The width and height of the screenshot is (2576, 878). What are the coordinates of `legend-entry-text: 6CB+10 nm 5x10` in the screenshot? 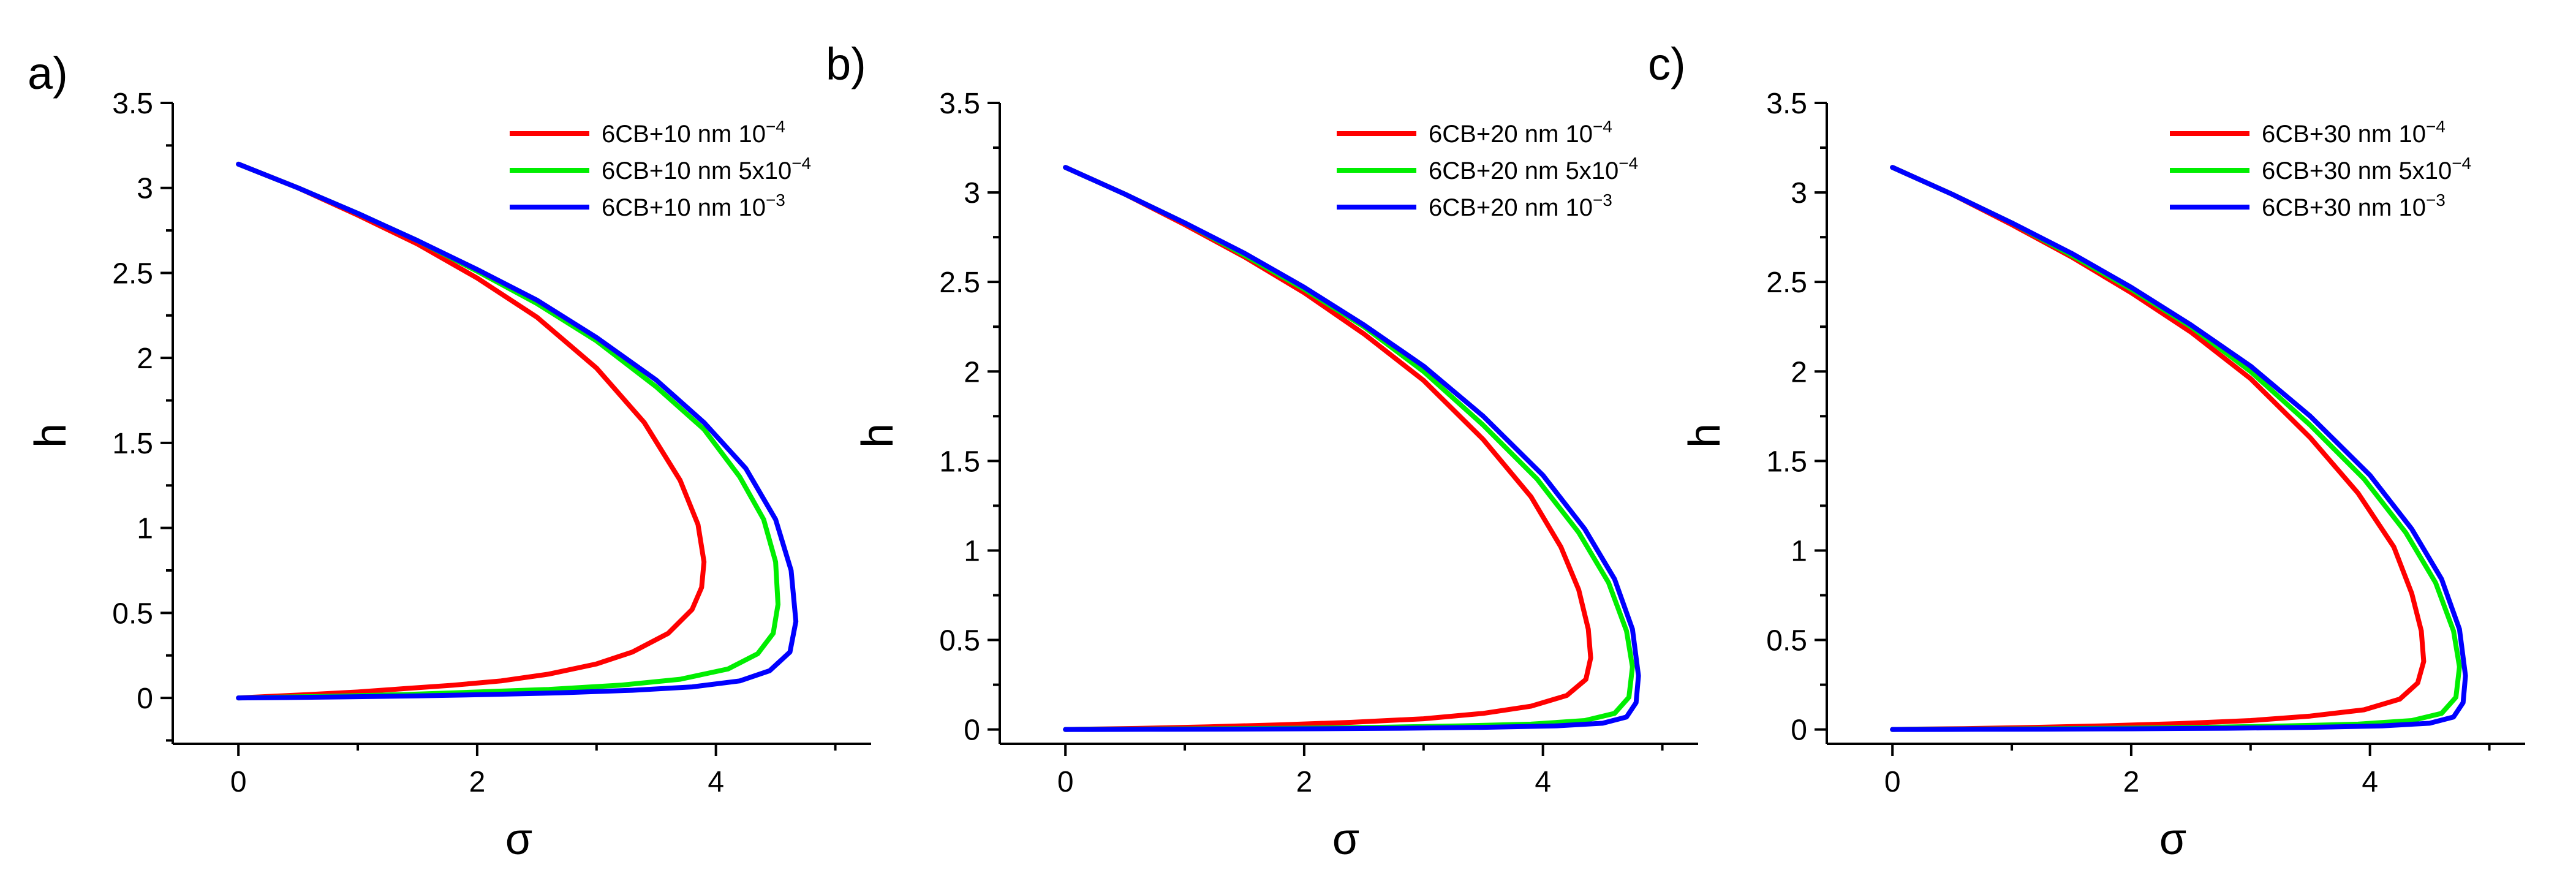 It's located at (696, 171).